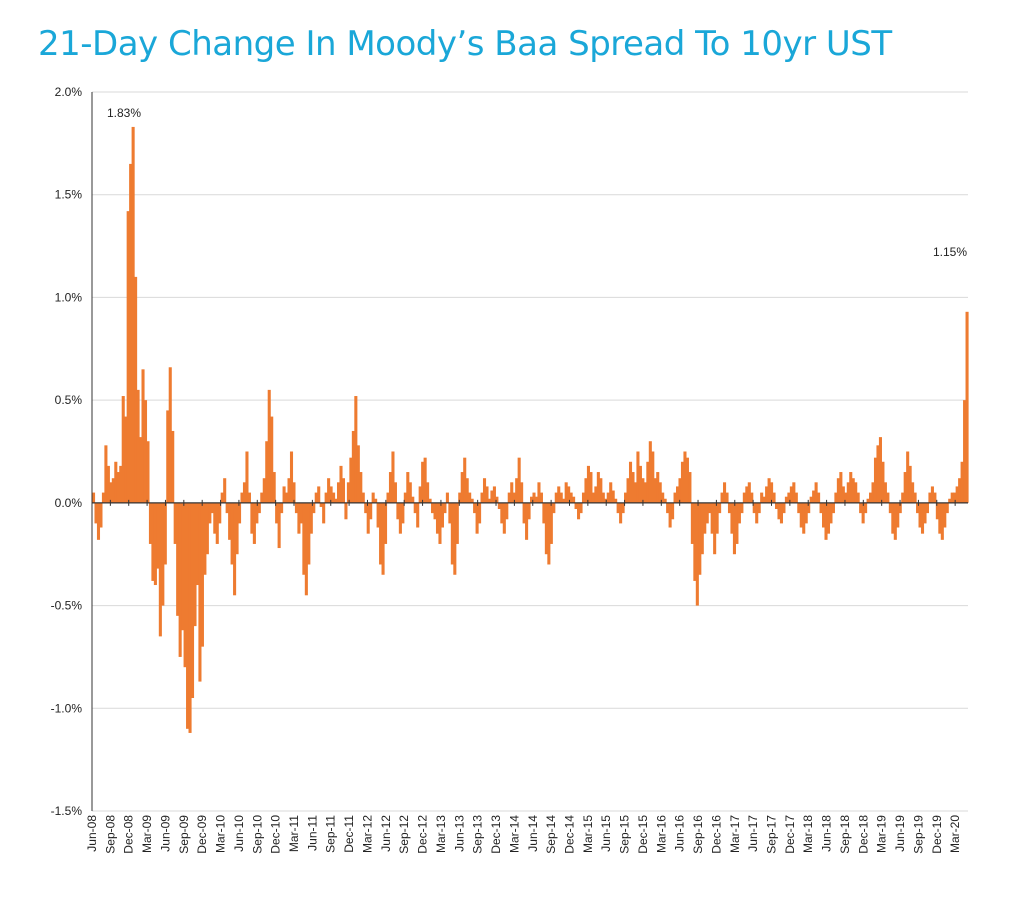 The height and width of the screenshot is (905, 1024). What do you see at coordinates (606, 833) in the screenshot?
I see `x-tick-label: Jun-15` at bounding box center [606, 833].